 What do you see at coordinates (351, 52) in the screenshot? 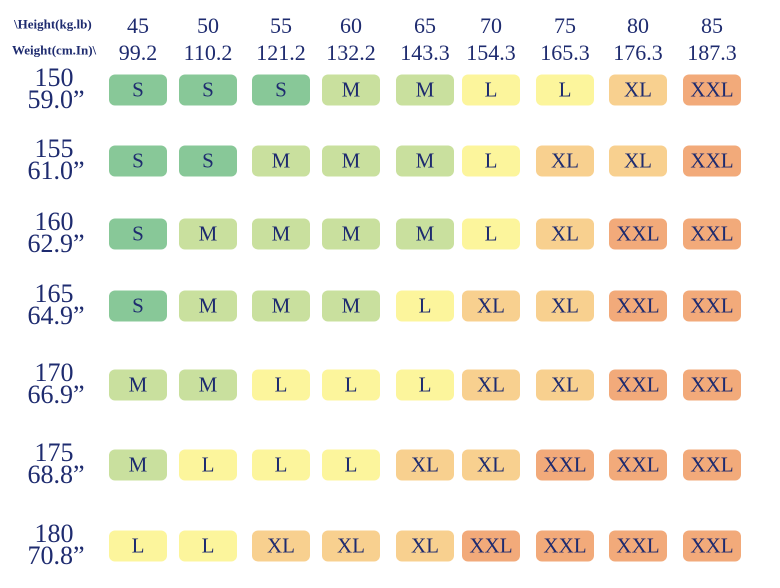
I see `column-header-lb: 132.2` at bounding box center [351, 52].